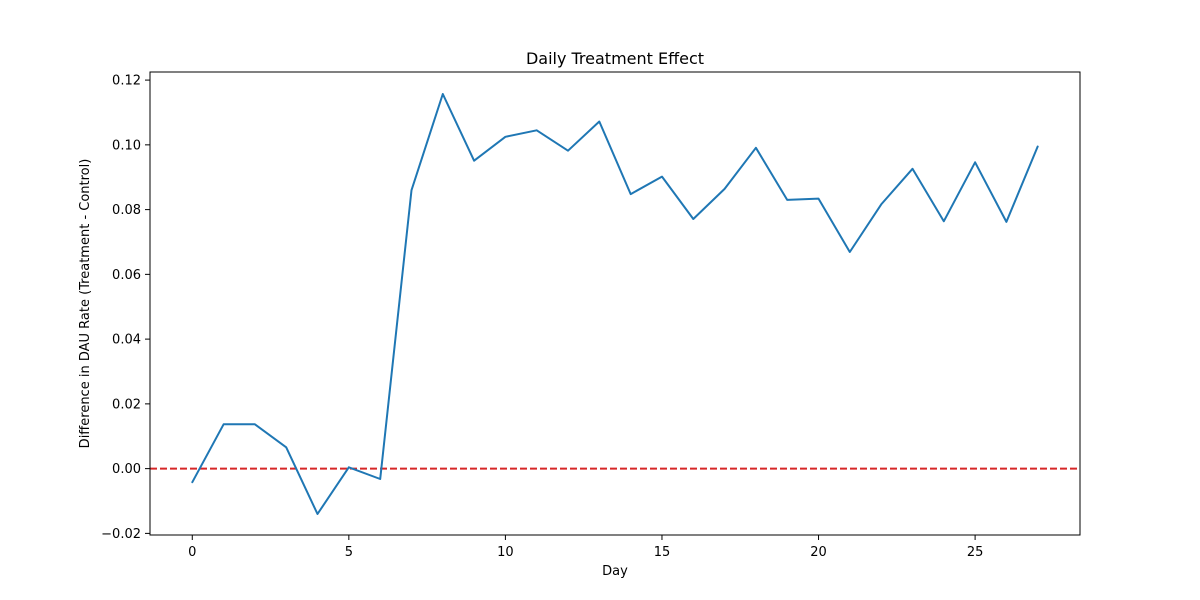  What do you see at coordinates (349, 552) in the screenshot?
I see `x-tick-label: 5` at bounding box center [349, 552].